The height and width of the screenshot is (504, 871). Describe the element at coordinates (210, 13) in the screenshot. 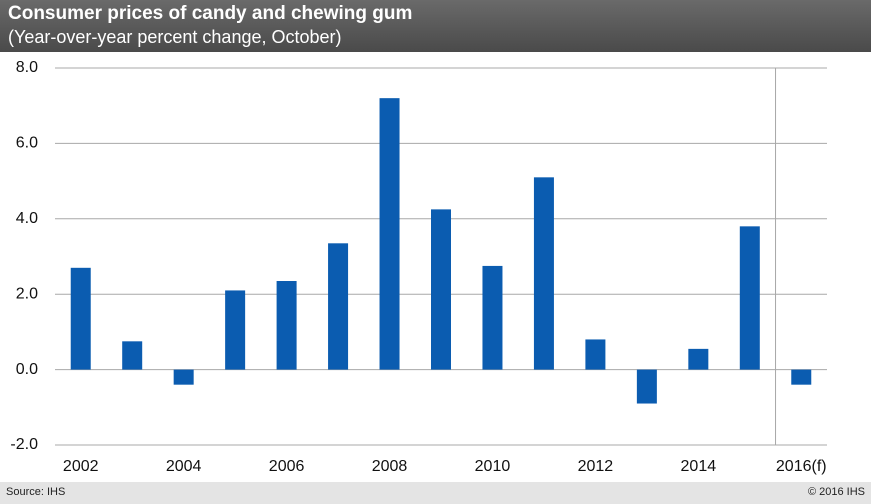

I see `chart-title: Consumer prices of candy and chewing gum` at that location.